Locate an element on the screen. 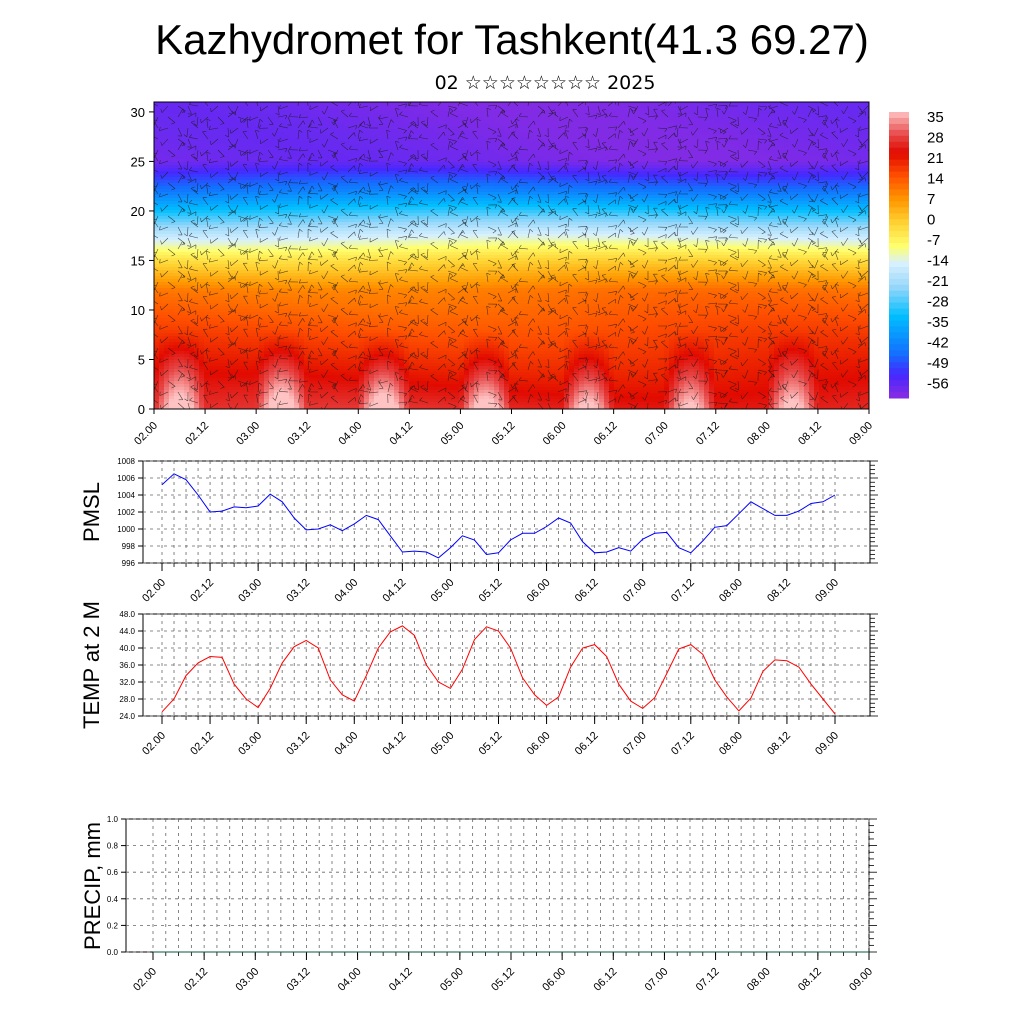  colorbar-label: 14 is located at coordinates (935, 179).